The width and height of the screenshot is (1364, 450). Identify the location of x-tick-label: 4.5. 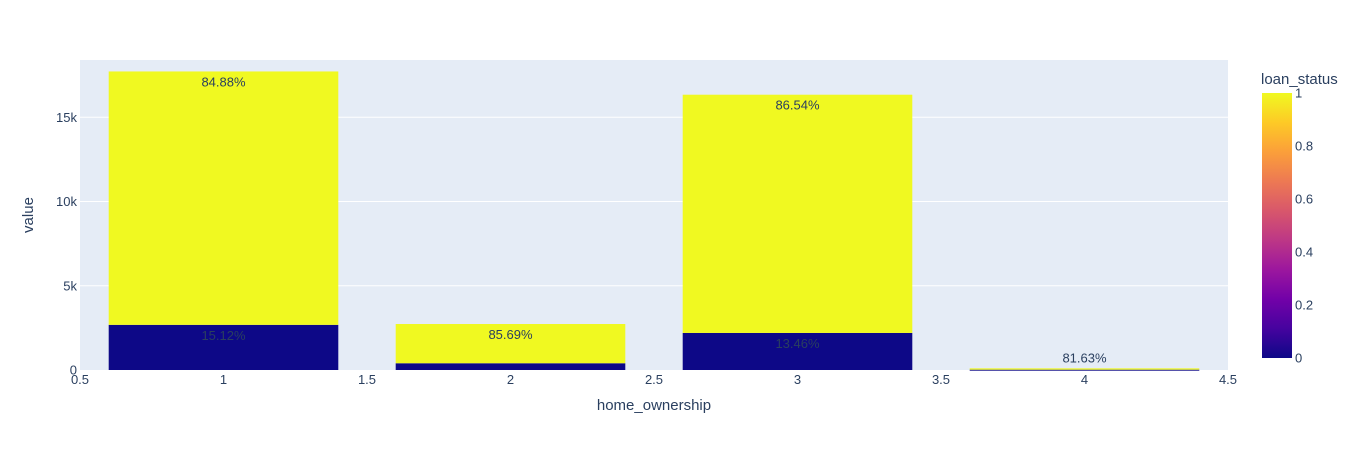
(1228, 379).